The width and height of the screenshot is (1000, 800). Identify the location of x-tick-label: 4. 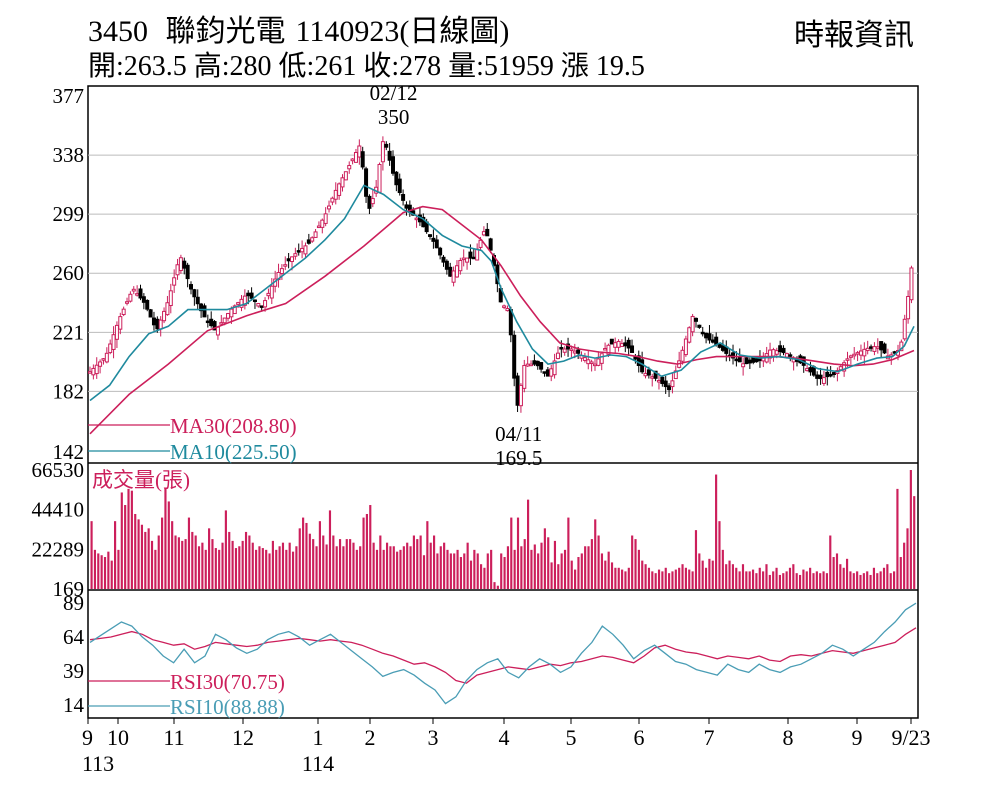
(504, 737).